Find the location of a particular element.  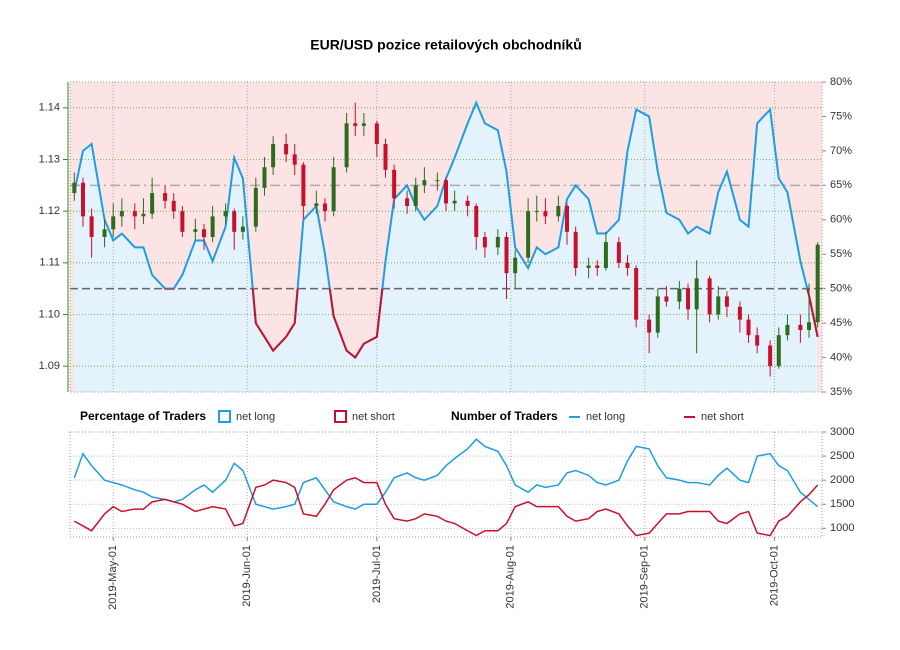

y2-tick-label: 70% is located at coordinates (841, 151).